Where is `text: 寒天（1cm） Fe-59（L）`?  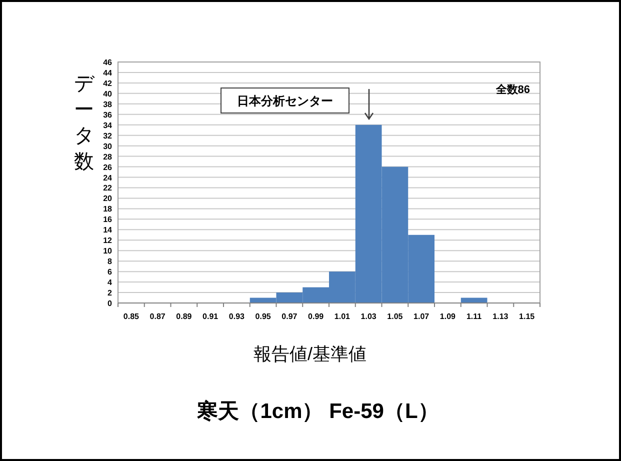 text: 寒天（1cm） Fe-59（L） is located at coordinates (317, 411).